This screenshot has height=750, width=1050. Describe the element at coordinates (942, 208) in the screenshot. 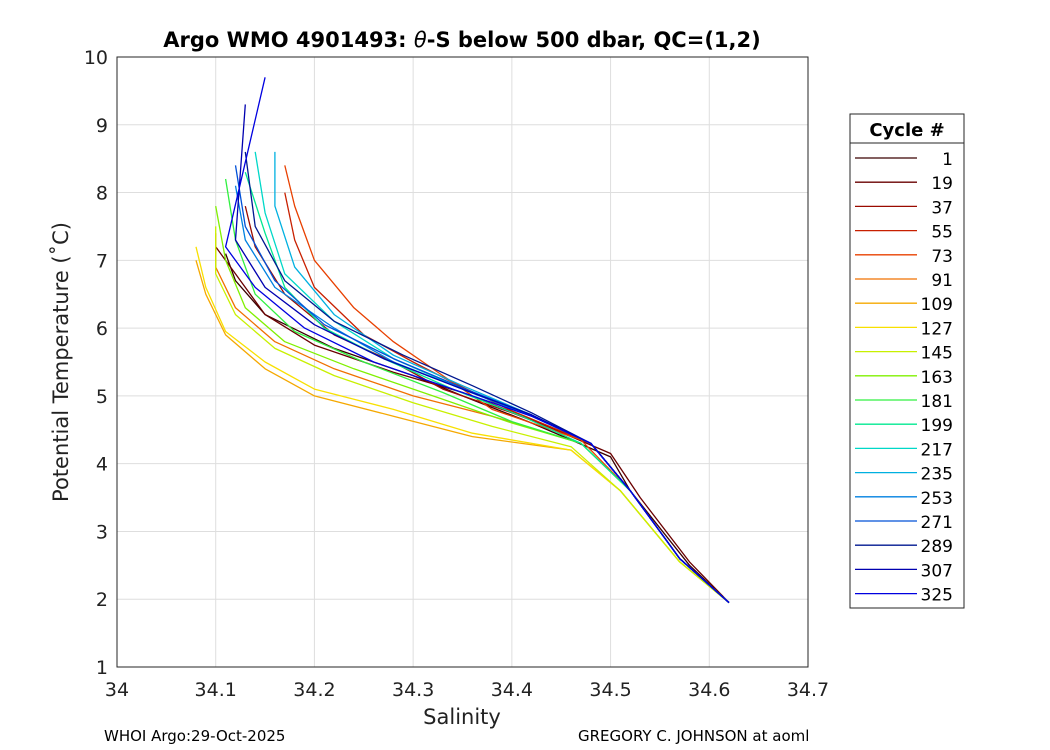

I see `legend-label-37: 37` at that location.